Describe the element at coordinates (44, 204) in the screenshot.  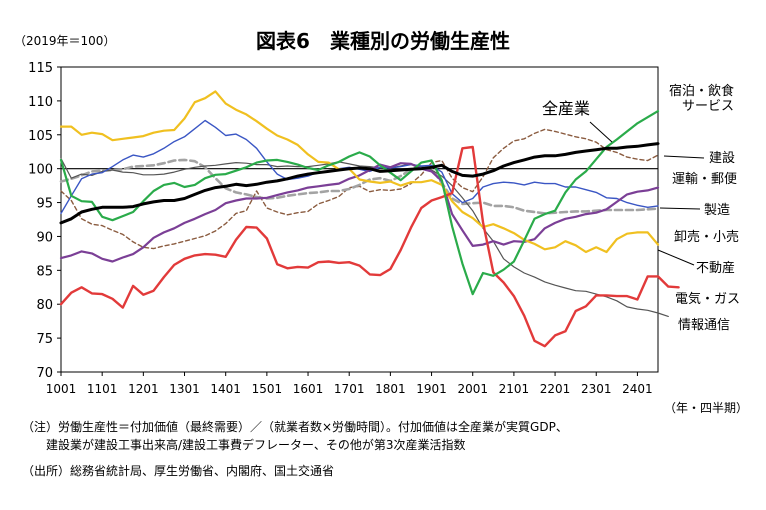
I see `y-tick-label: 95` at that location.